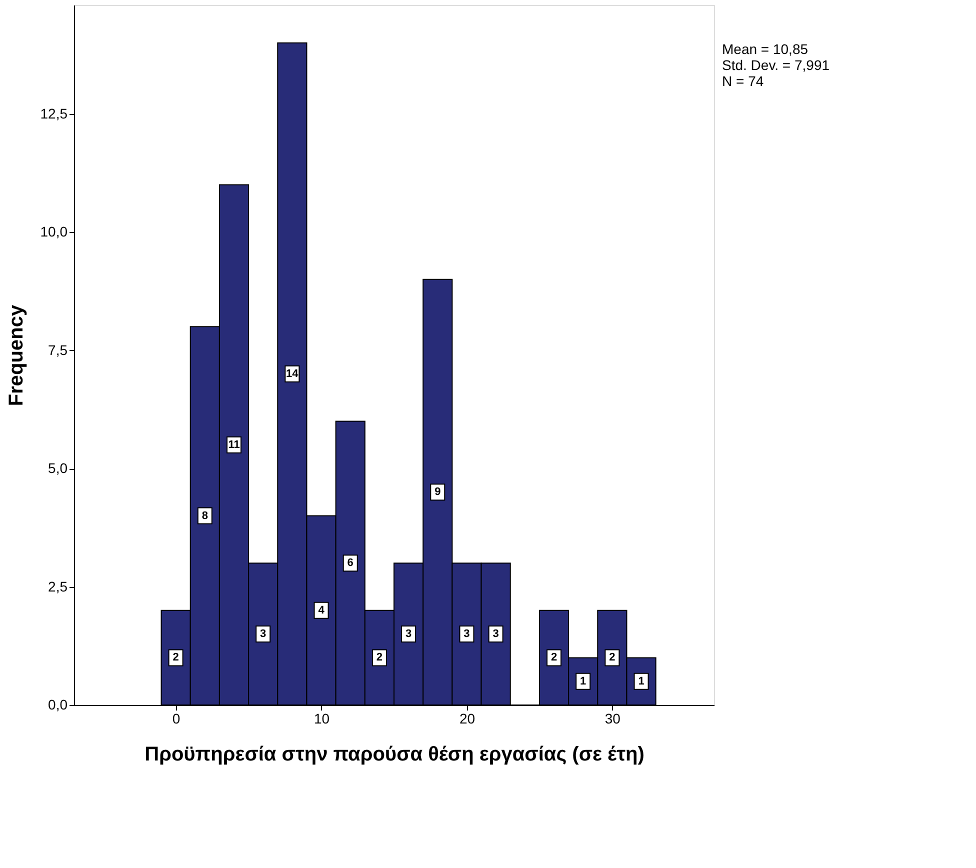 Image resolution: width=976 pixels, height=868 pixels. I want to click on y-tick-label: 10,0, so click(54, 232).